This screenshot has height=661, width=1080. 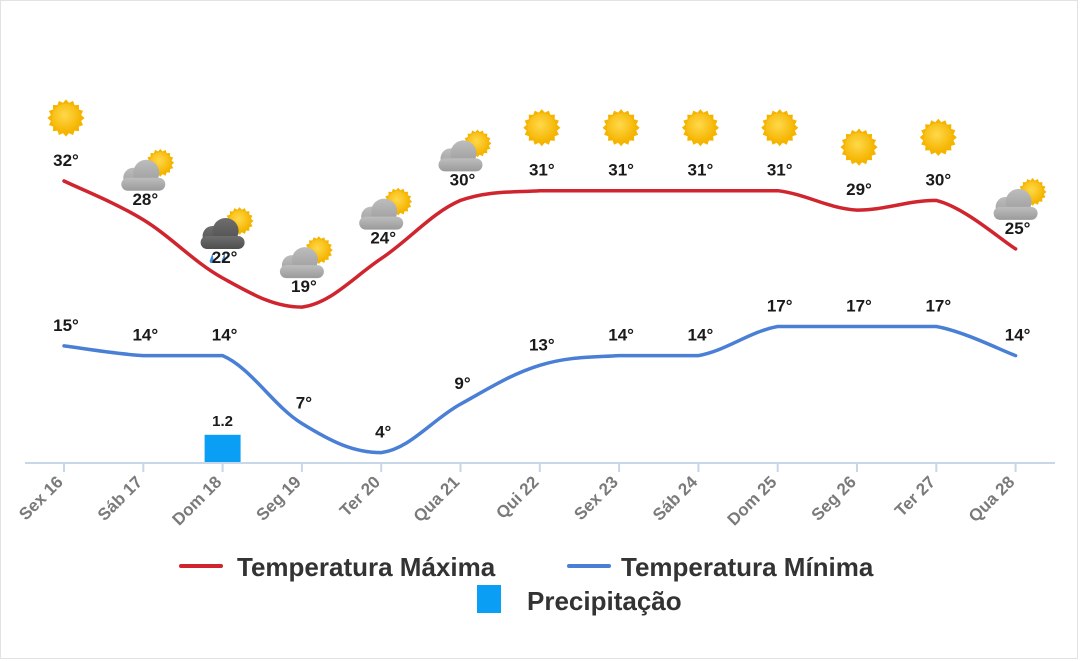 What do you see at coordinates (834, 498) in the screenshot?
I see `x-tick-label: Seg 26` at bounding box center [834, 498].